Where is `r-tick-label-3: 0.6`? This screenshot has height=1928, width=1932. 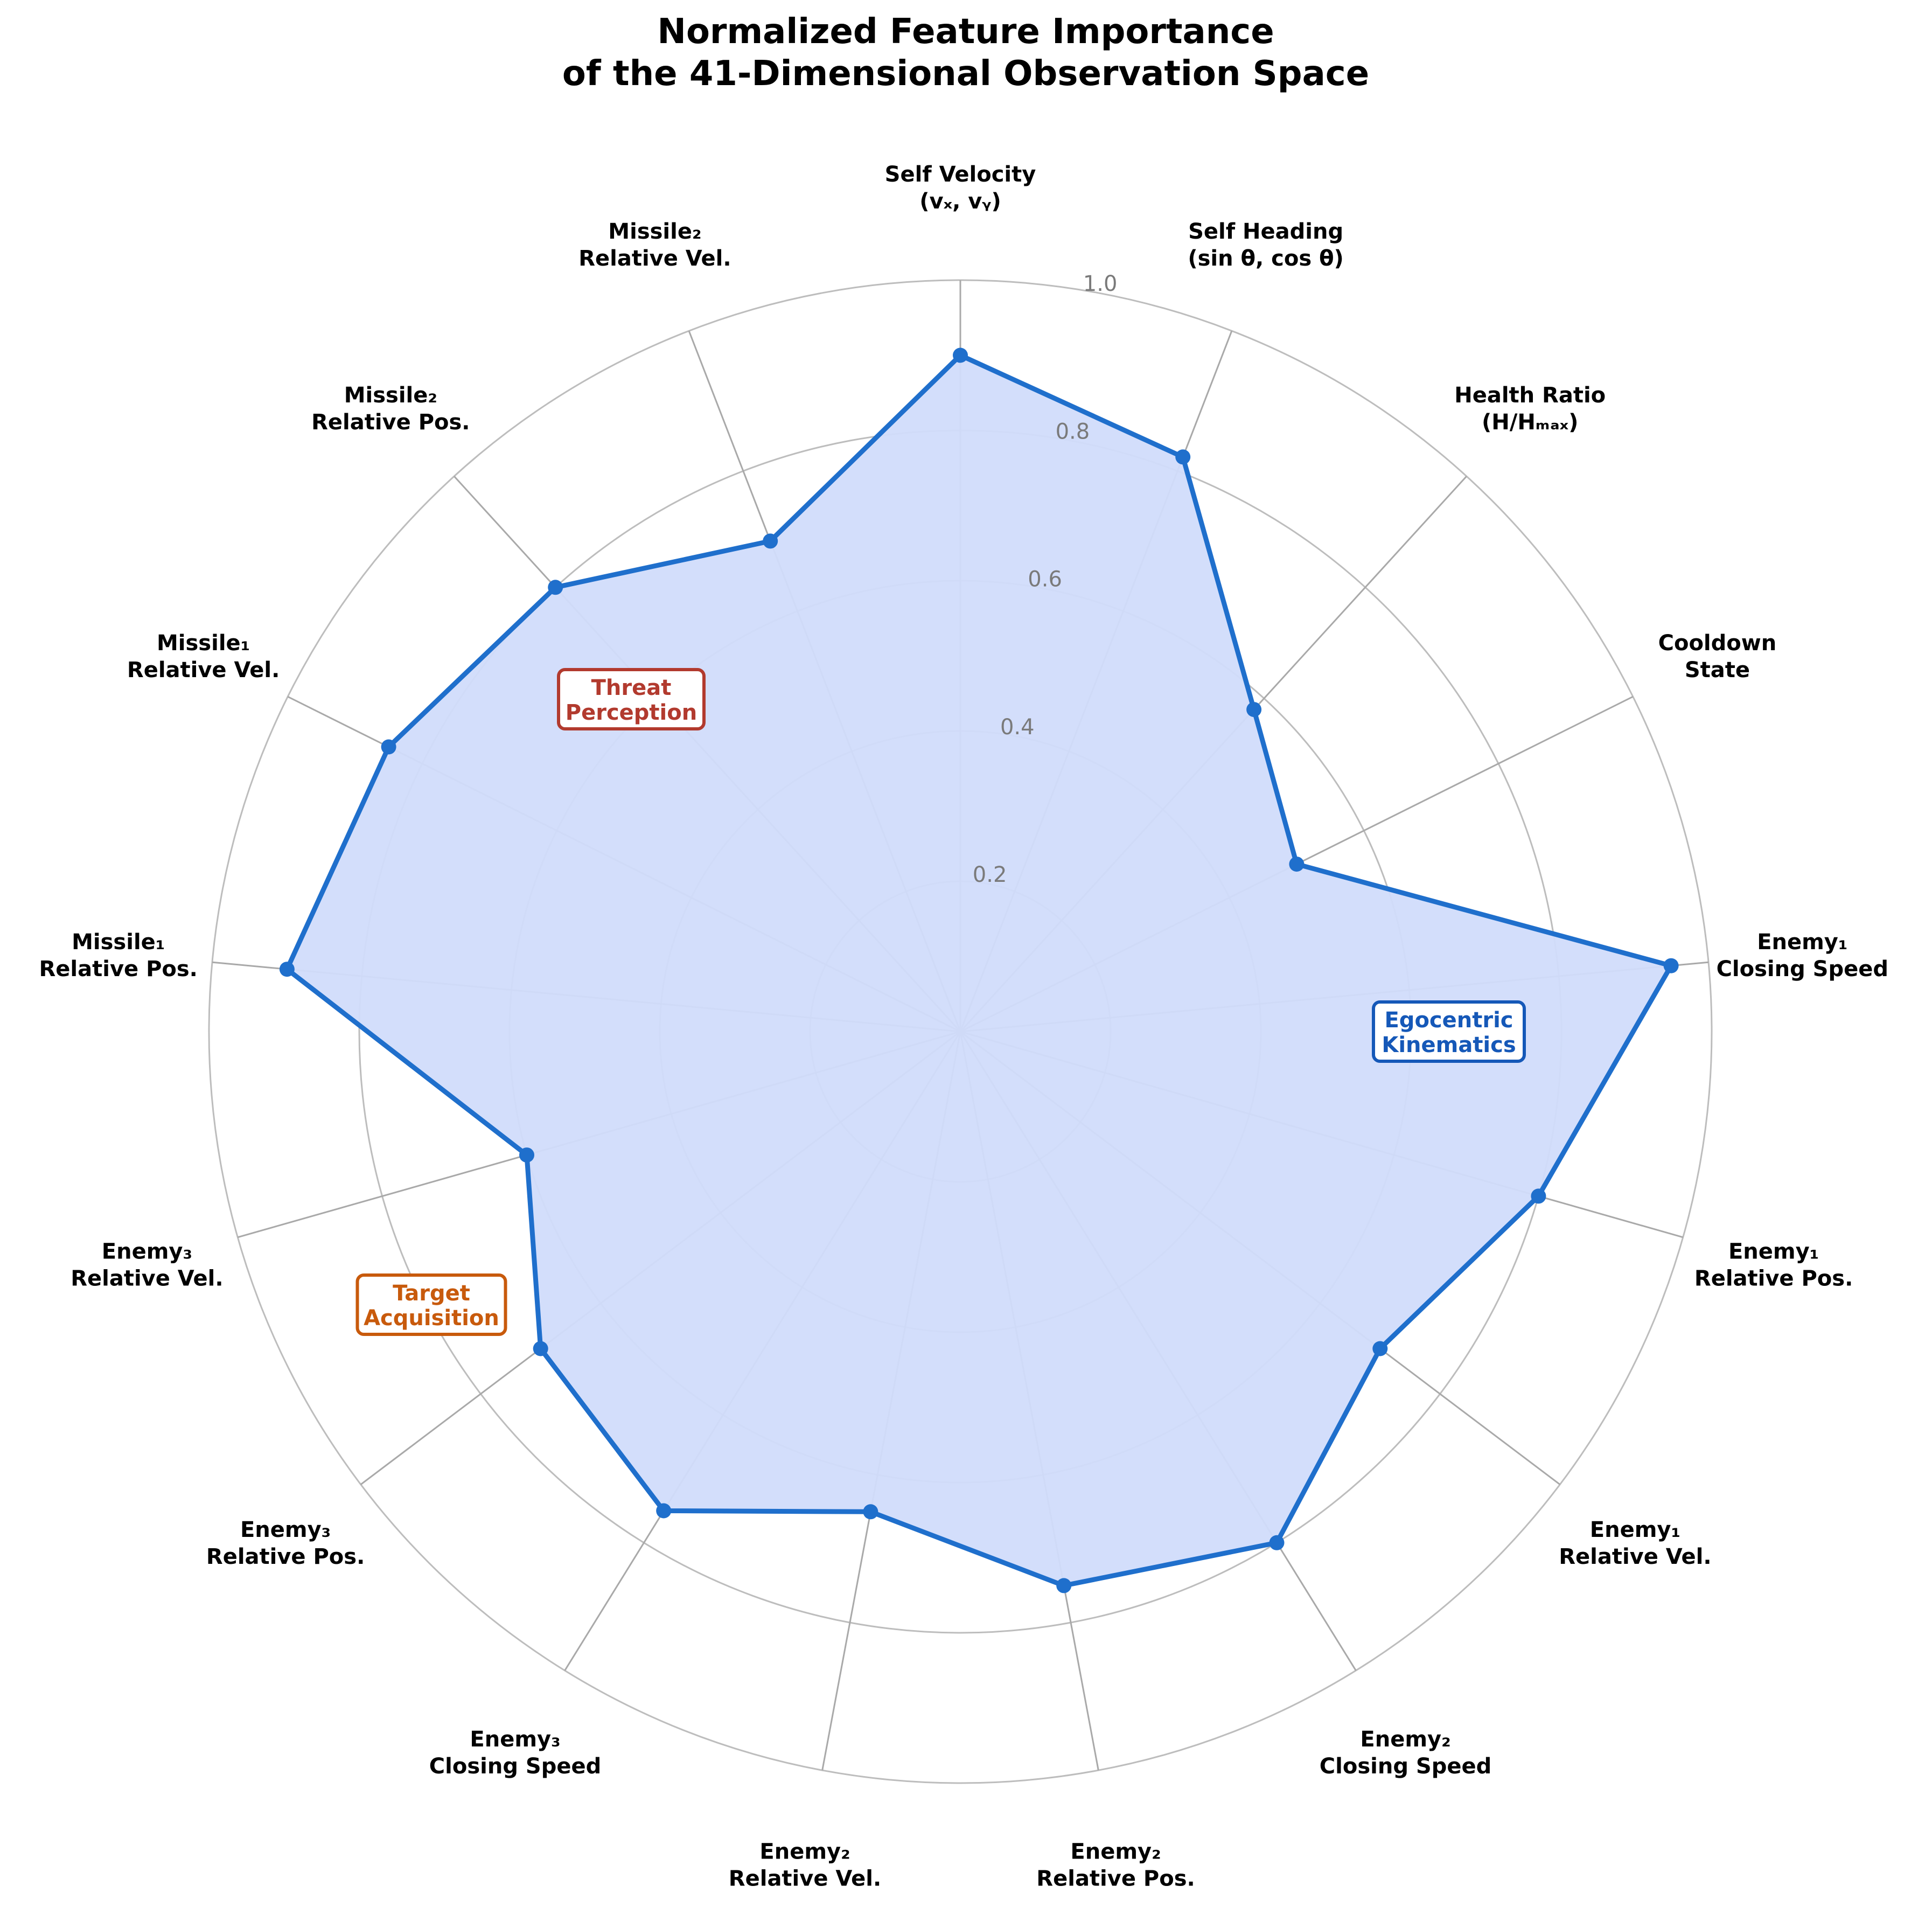
r-tick-label-3: 0.6 is located at coordinates (1045, 580).